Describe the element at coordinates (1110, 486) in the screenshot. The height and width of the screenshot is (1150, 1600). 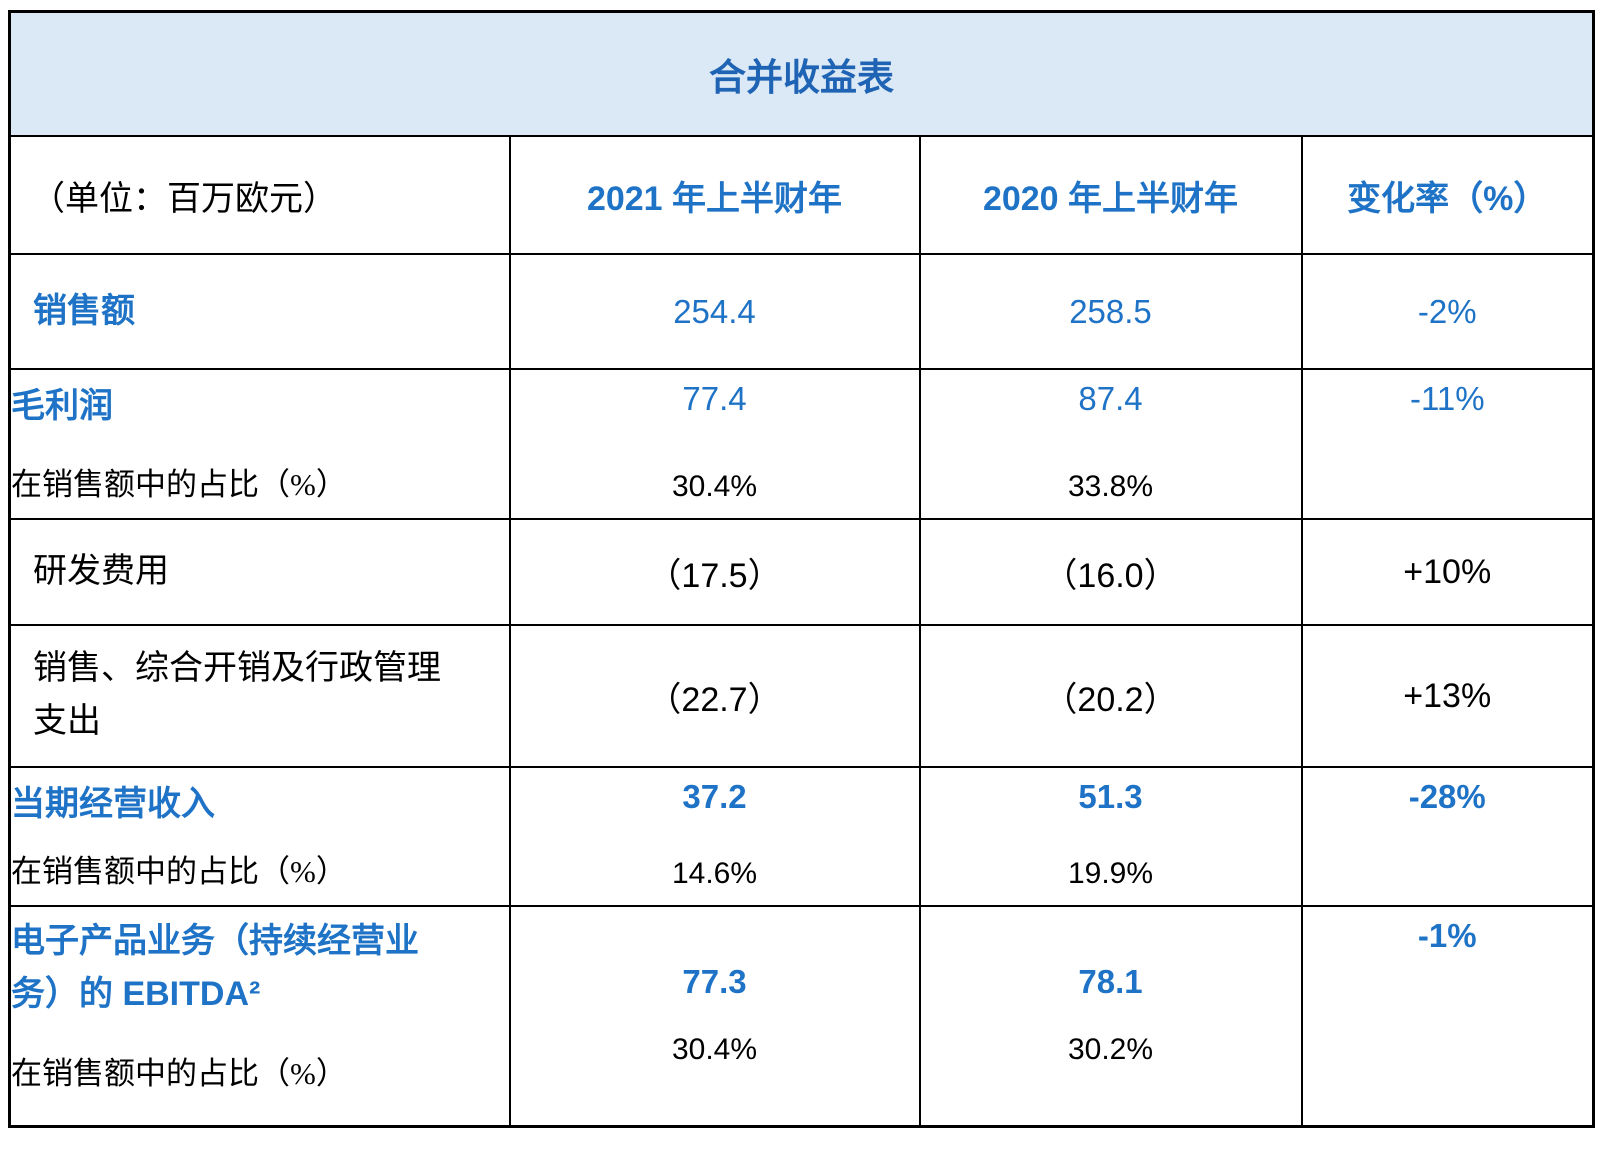
I see `gross-profit-2020-pct: 33.8%` at that location.